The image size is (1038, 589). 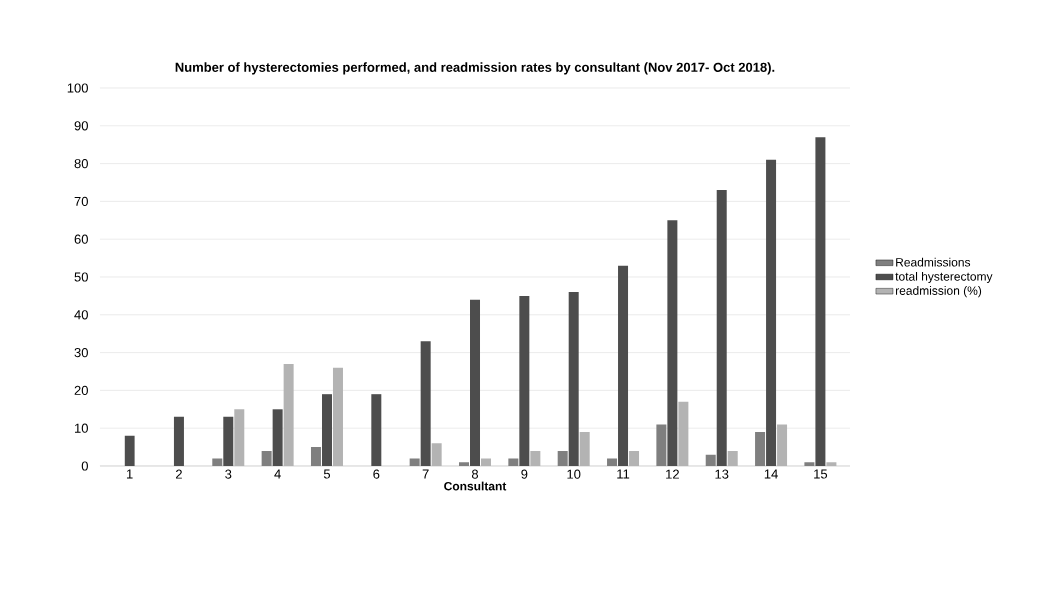 What do you see at coordinates (277, 474) in the screenshot?
I see `x-tick-label: 4` at bounding box center [277, 474].